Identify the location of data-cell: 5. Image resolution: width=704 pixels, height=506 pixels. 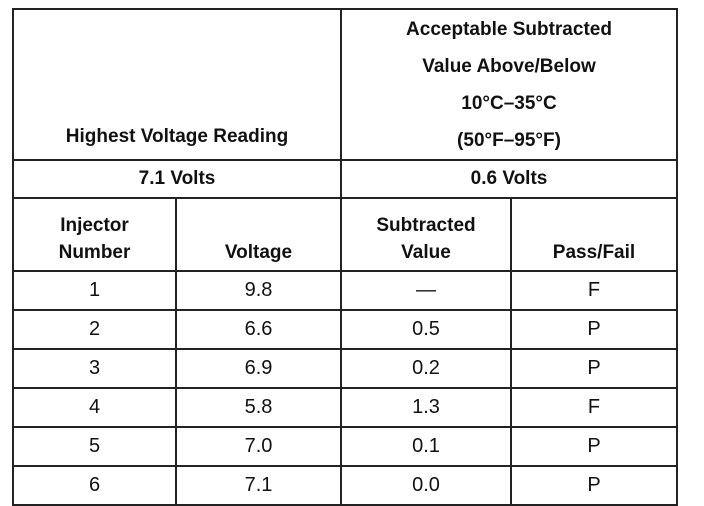
(94, 446).